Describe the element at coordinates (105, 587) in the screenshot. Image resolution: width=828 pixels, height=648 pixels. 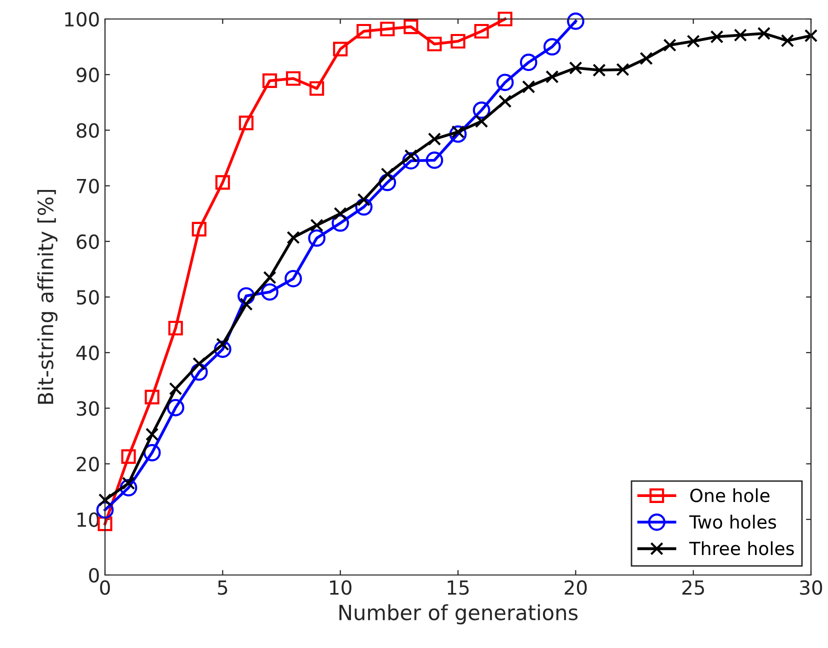
I see `x-tick-label: 0` at that location.